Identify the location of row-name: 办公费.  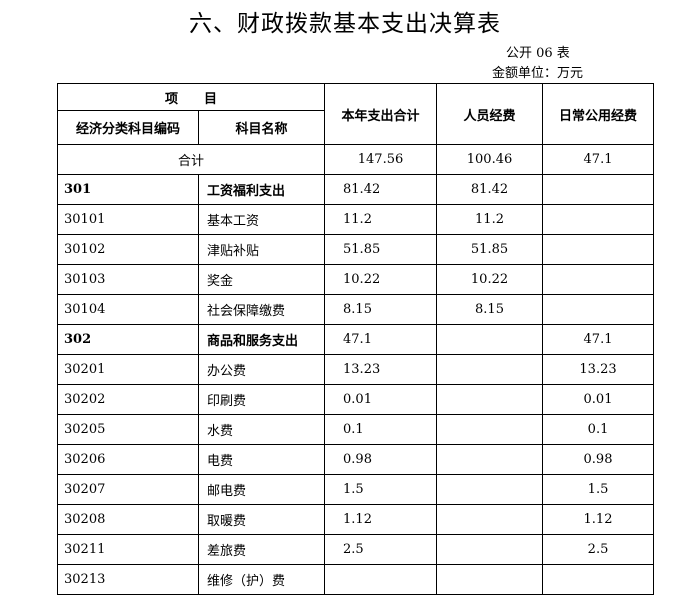
(261, 369).